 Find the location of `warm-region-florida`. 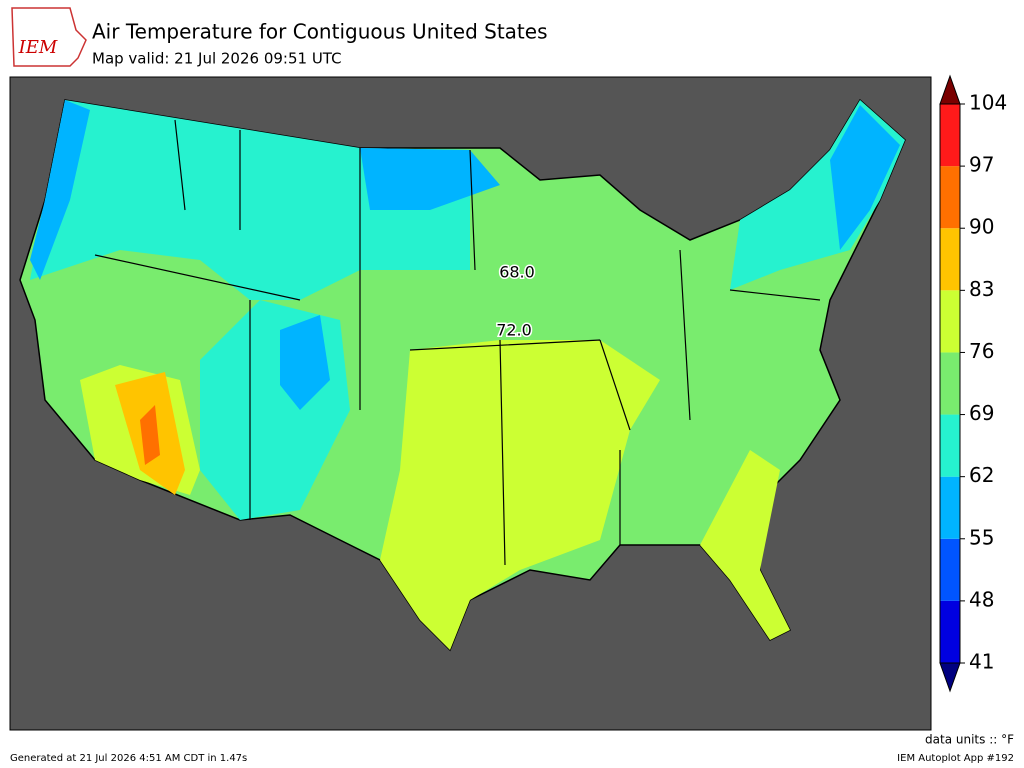

warm-region-florida is located at coordinates (705, 545).